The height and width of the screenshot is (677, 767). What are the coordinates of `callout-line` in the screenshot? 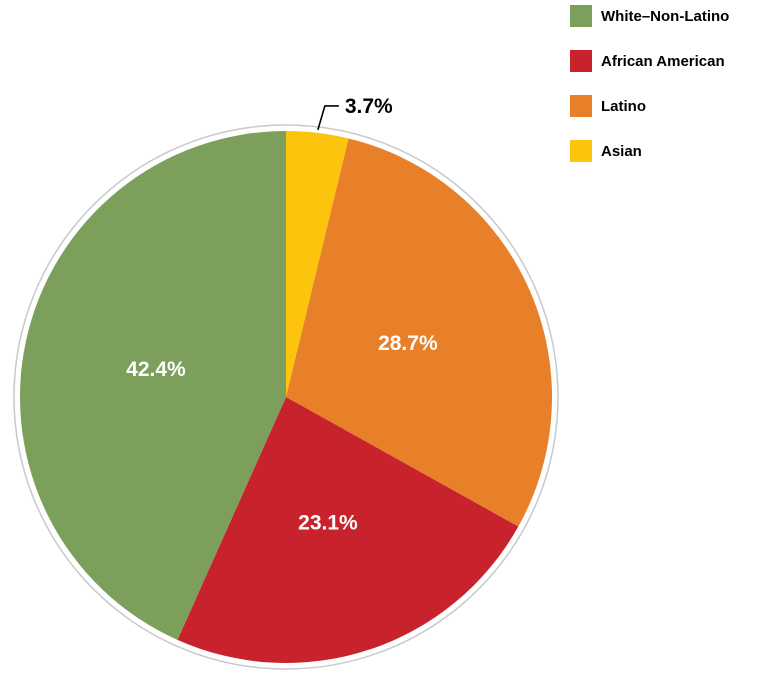 It's located at (328, 118).